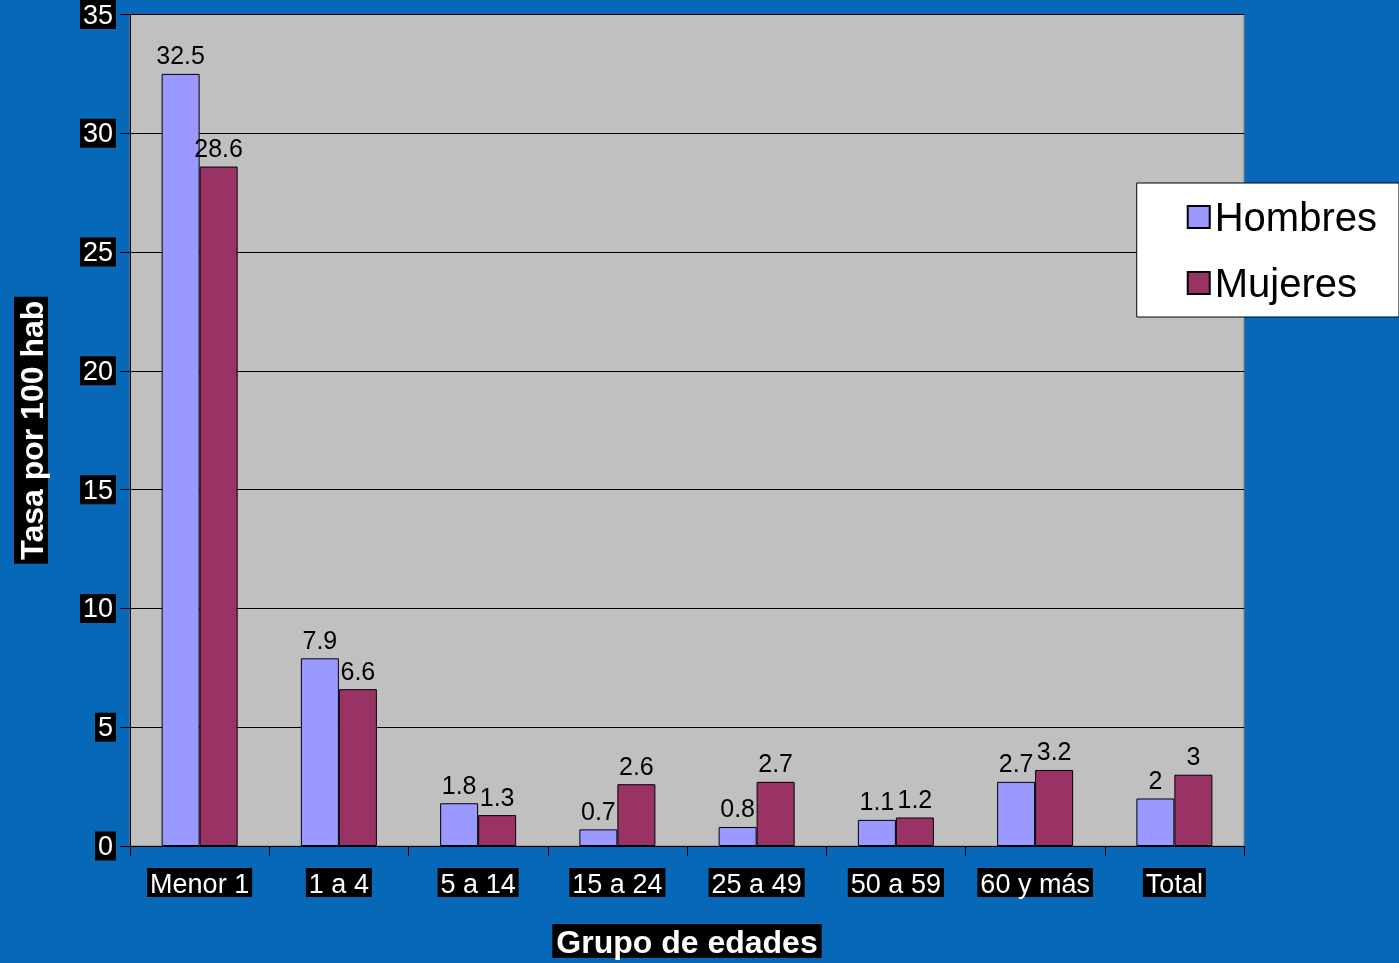  I want to click on y-tick-label: 0, so click(105, 846).